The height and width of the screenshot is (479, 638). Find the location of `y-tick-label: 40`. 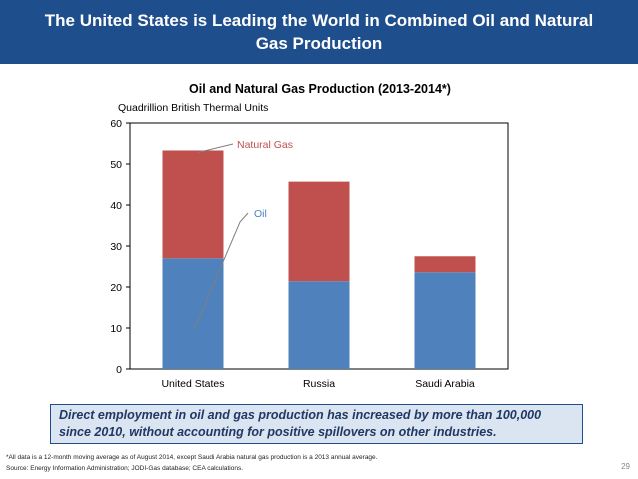

y-tick-label: 40 is located at coordinates (116, 206).